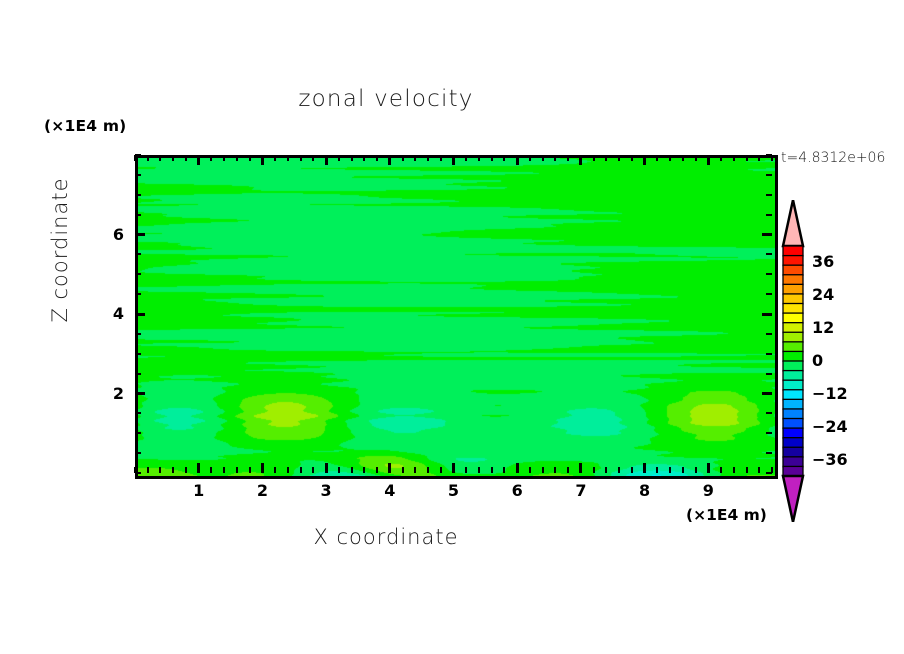 Image resolution: width=904 pixels, height=654 pixels. Describe the element at coordinates (453, 490) in the screenshot. I see `x-tick-label: 5` at that location.